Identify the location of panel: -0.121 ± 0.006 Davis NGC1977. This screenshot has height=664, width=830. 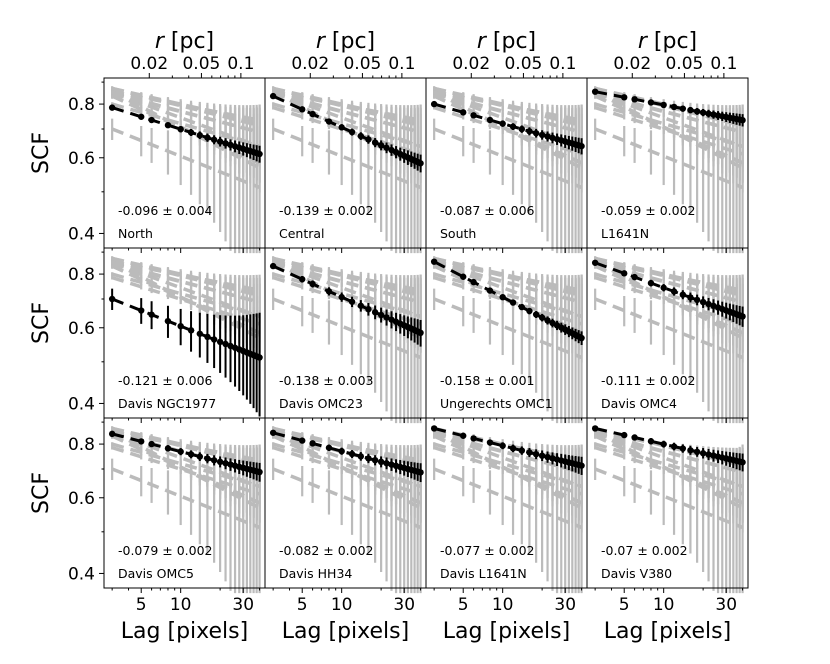
(182, 335).